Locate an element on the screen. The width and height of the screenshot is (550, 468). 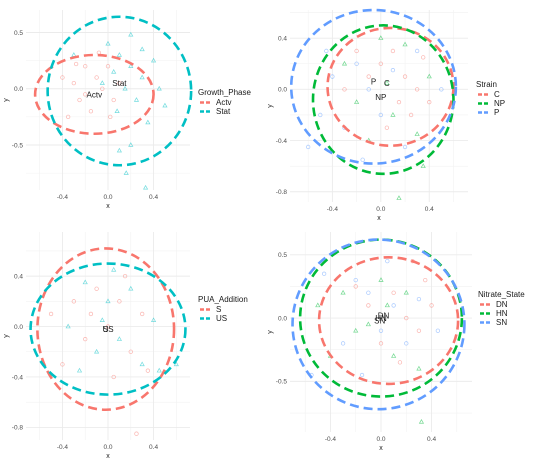
legend-label: DN is located at coordinates (502, 304).